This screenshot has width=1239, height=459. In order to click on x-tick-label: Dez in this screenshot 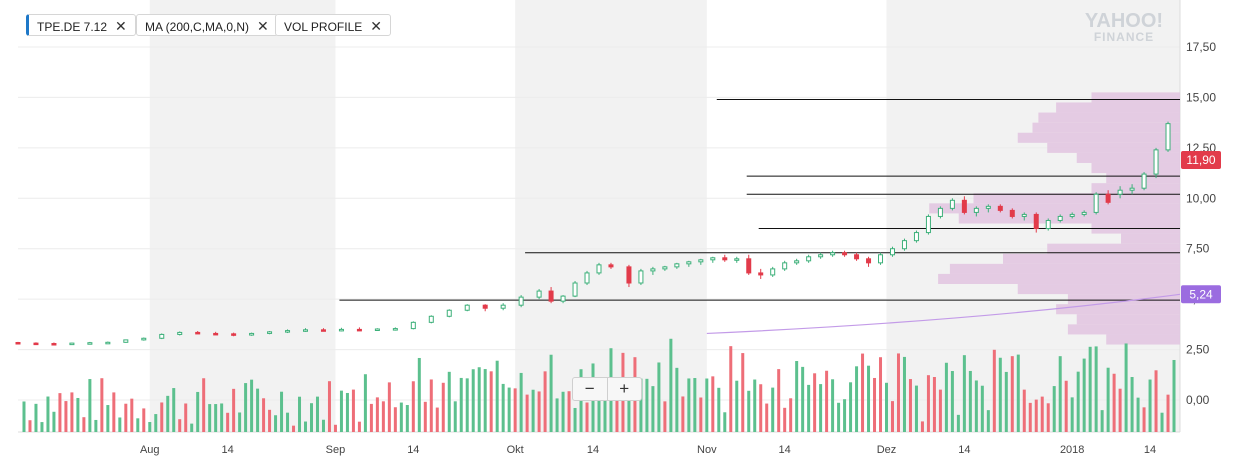, I will do `click(887, 450)`.